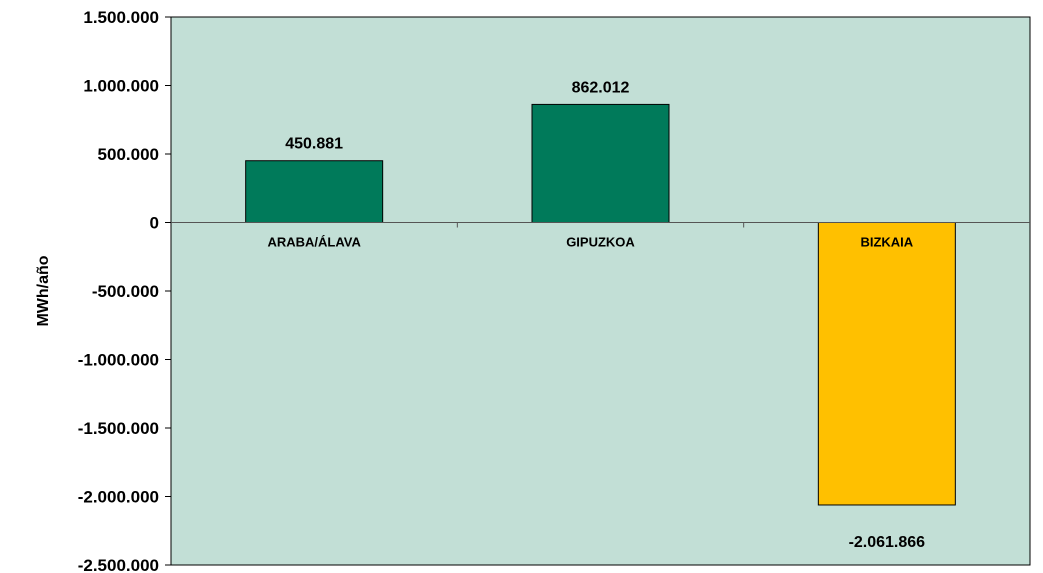 This screenshot has height=573, width=1043. What do you see at coordinates (886, 242) in the screenshot?
I see `category-label: BIZKAIA` at bounding box center [886, 242].